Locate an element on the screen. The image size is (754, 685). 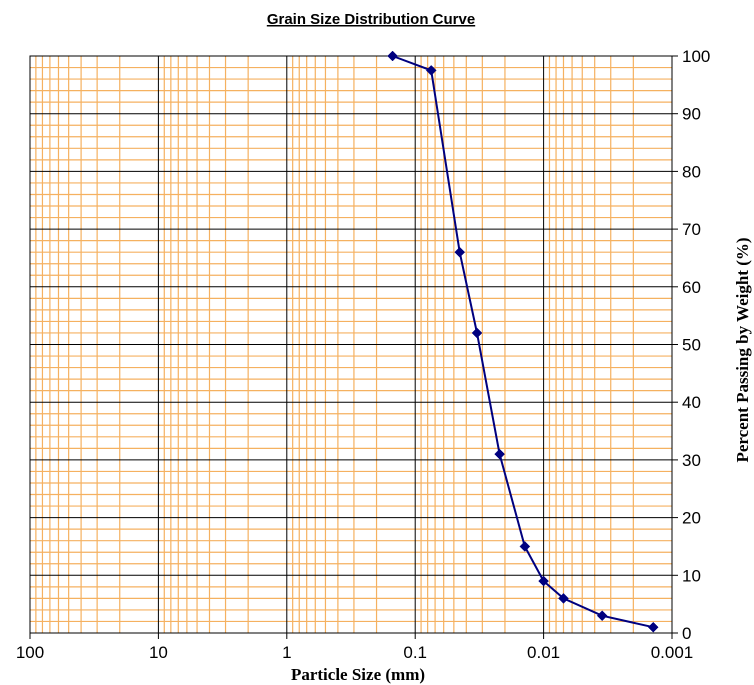
x-tick-label: 0.1 is located at coordinates (415, 652).